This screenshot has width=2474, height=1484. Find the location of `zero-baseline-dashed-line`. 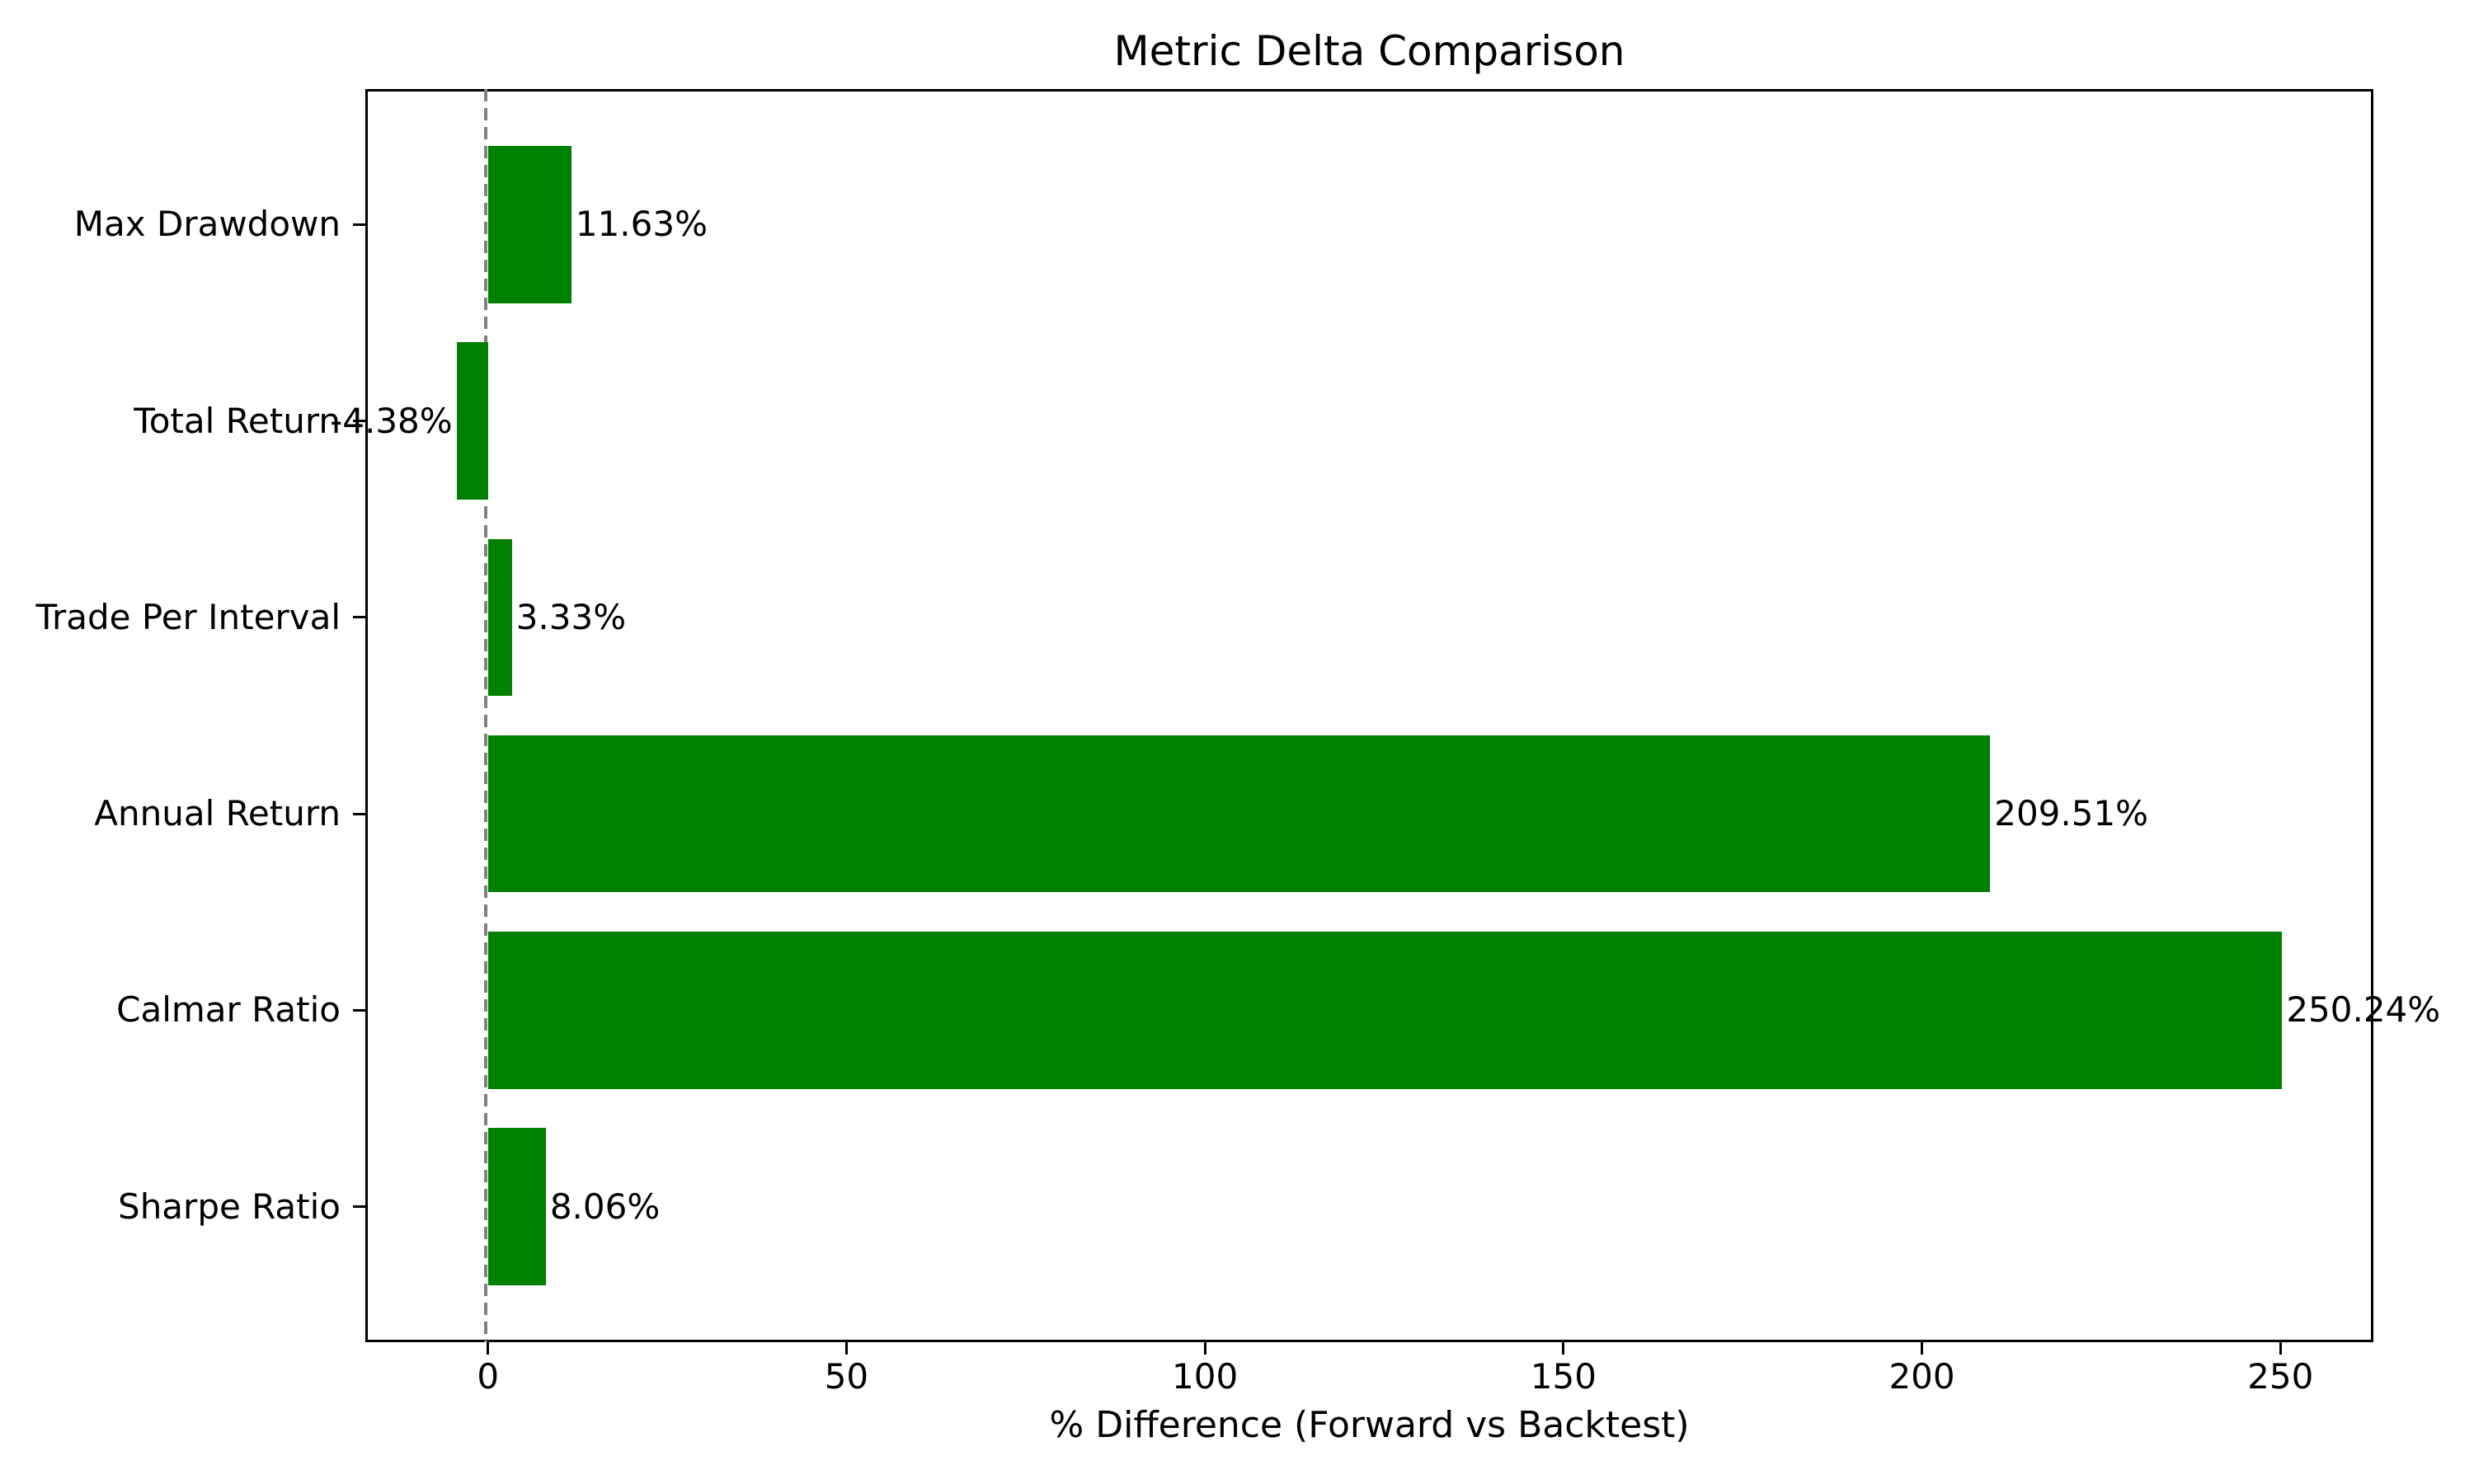

zero-baseline-dashed-line is located at coordinates (485, 715).